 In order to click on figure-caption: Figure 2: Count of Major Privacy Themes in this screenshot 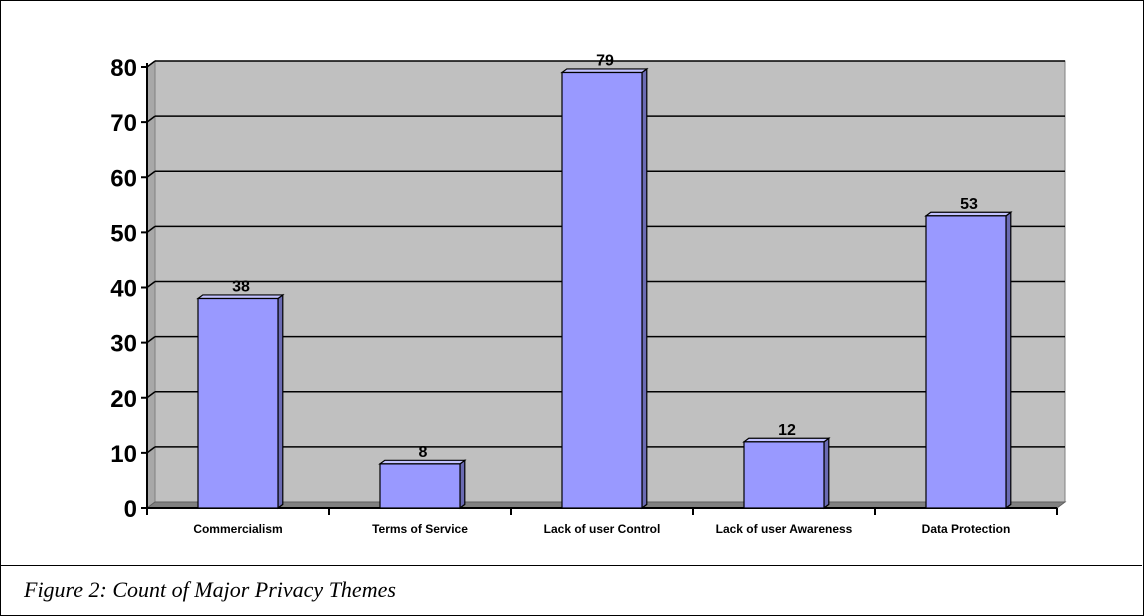, I will do `click(210, 589)`.